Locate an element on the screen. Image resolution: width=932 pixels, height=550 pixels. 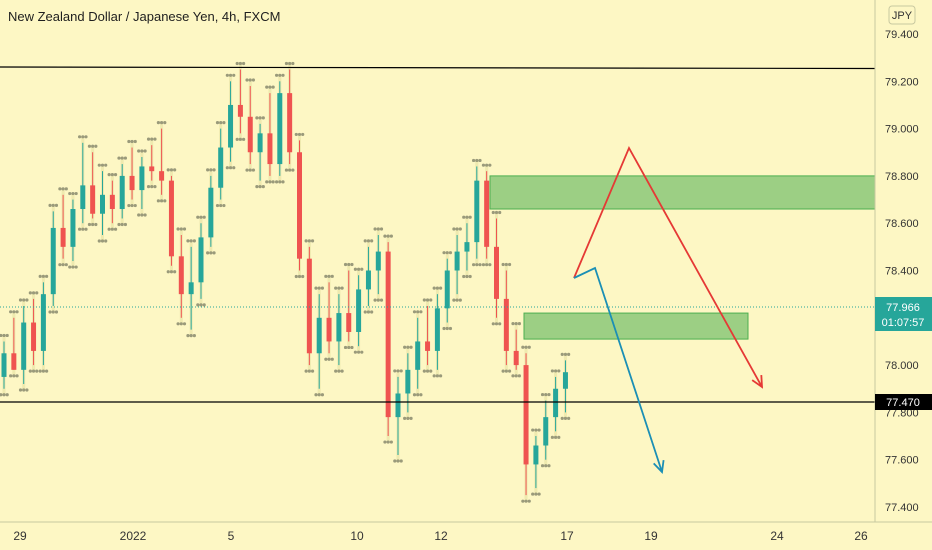
projection-arrows is located at coordinates (668, 309).